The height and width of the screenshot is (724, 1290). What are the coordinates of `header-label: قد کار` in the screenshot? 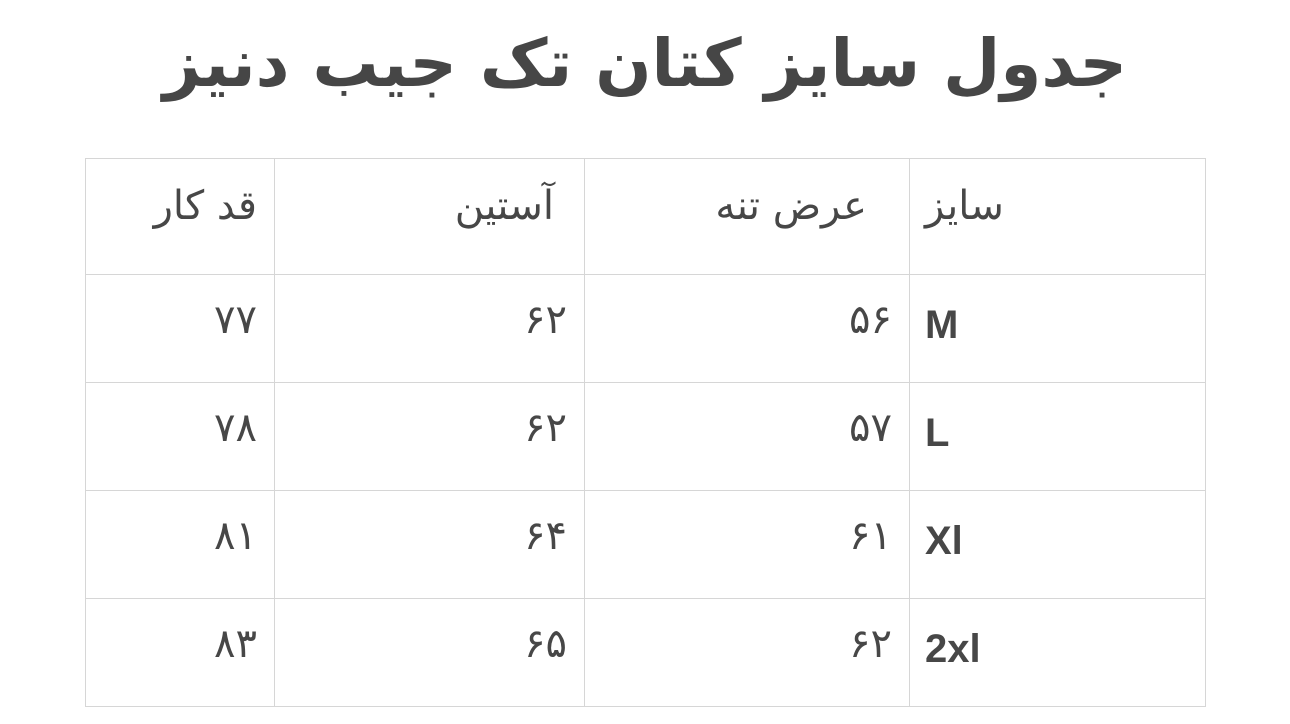 It's located at (205, 206).